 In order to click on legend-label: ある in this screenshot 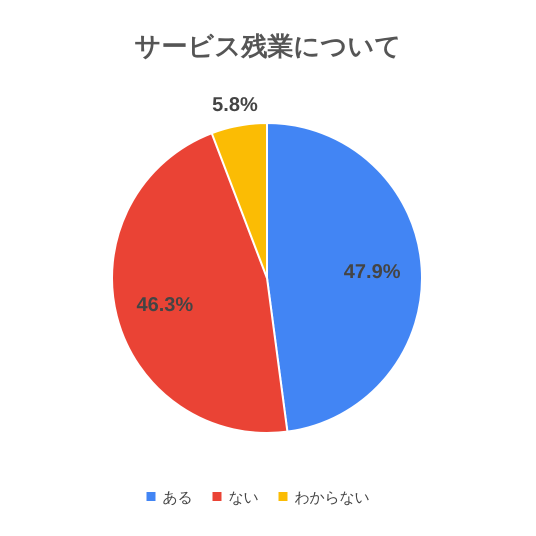, I will do `click(177, 497)`.